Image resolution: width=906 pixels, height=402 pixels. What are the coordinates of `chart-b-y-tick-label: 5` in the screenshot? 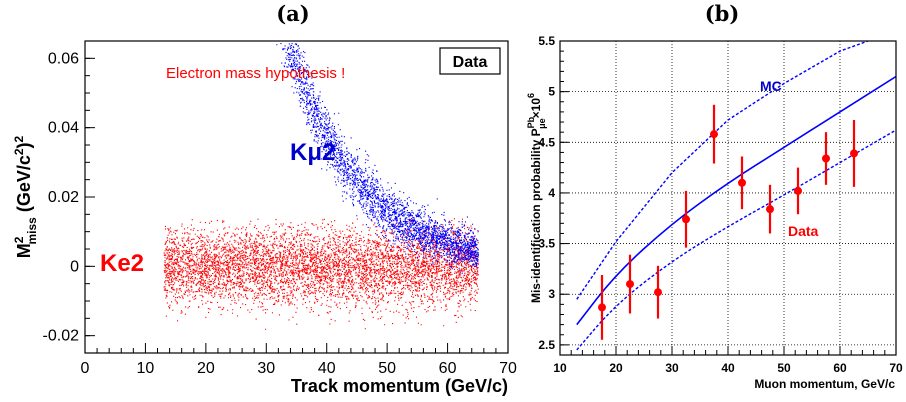 It's located at (551, 92).